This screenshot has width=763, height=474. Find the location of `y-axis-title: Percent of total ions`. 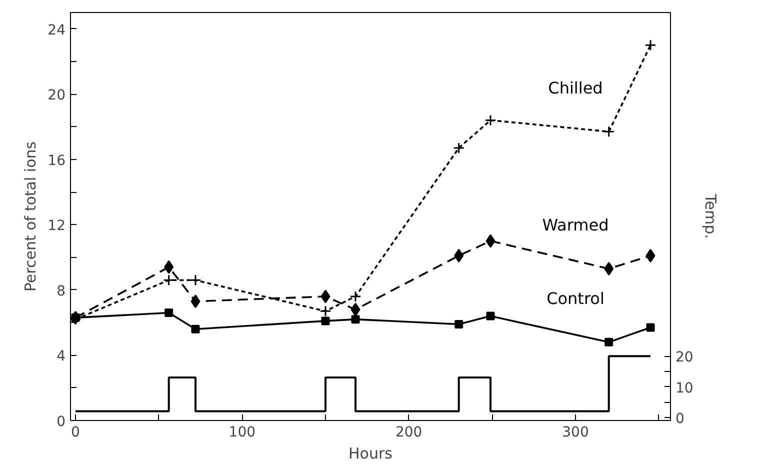

y-axis-title: Percent of total ions is located at coordinates (31, 216).